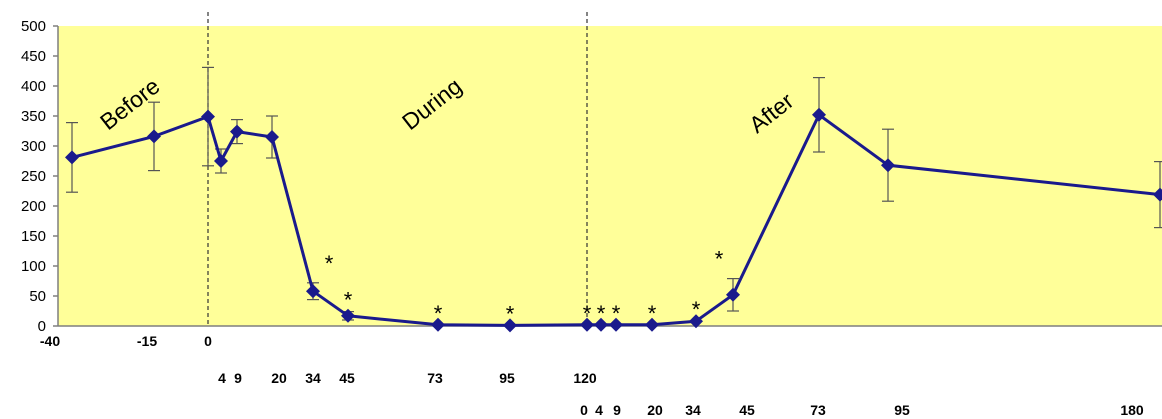  What do you see at coordinates (33, 26) in the screenshot?
I see `y-tick-label: 500` at bounding box center [33, 26].